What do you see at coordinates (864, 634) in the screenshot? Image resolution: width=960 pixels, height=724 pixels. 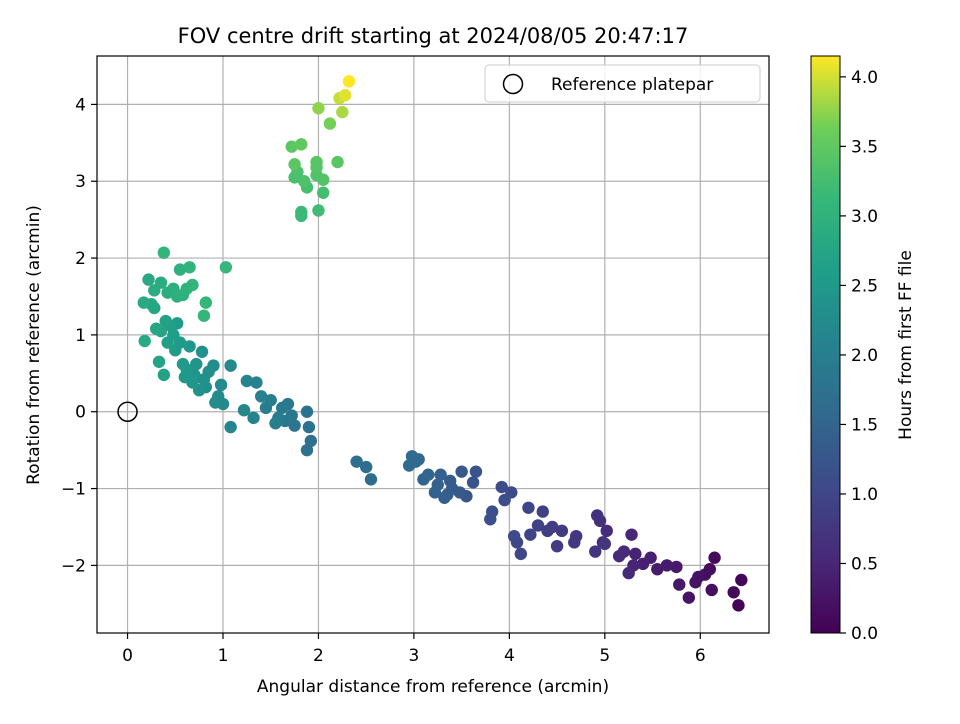 I see `colorbar-tick-label: 0.0` at bounding box center [864, 634].